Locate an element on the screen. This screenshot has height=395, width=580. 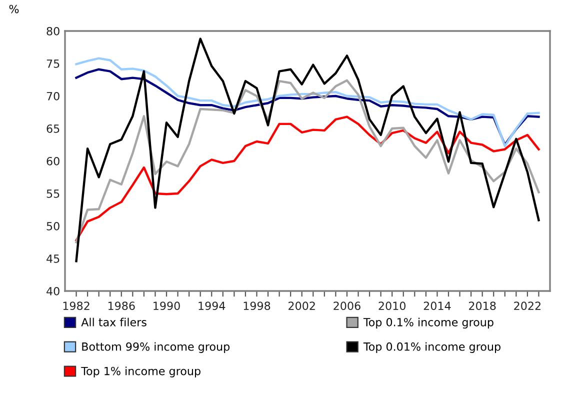
x-tick-label: 2018 is located at coordinates (482, 306).